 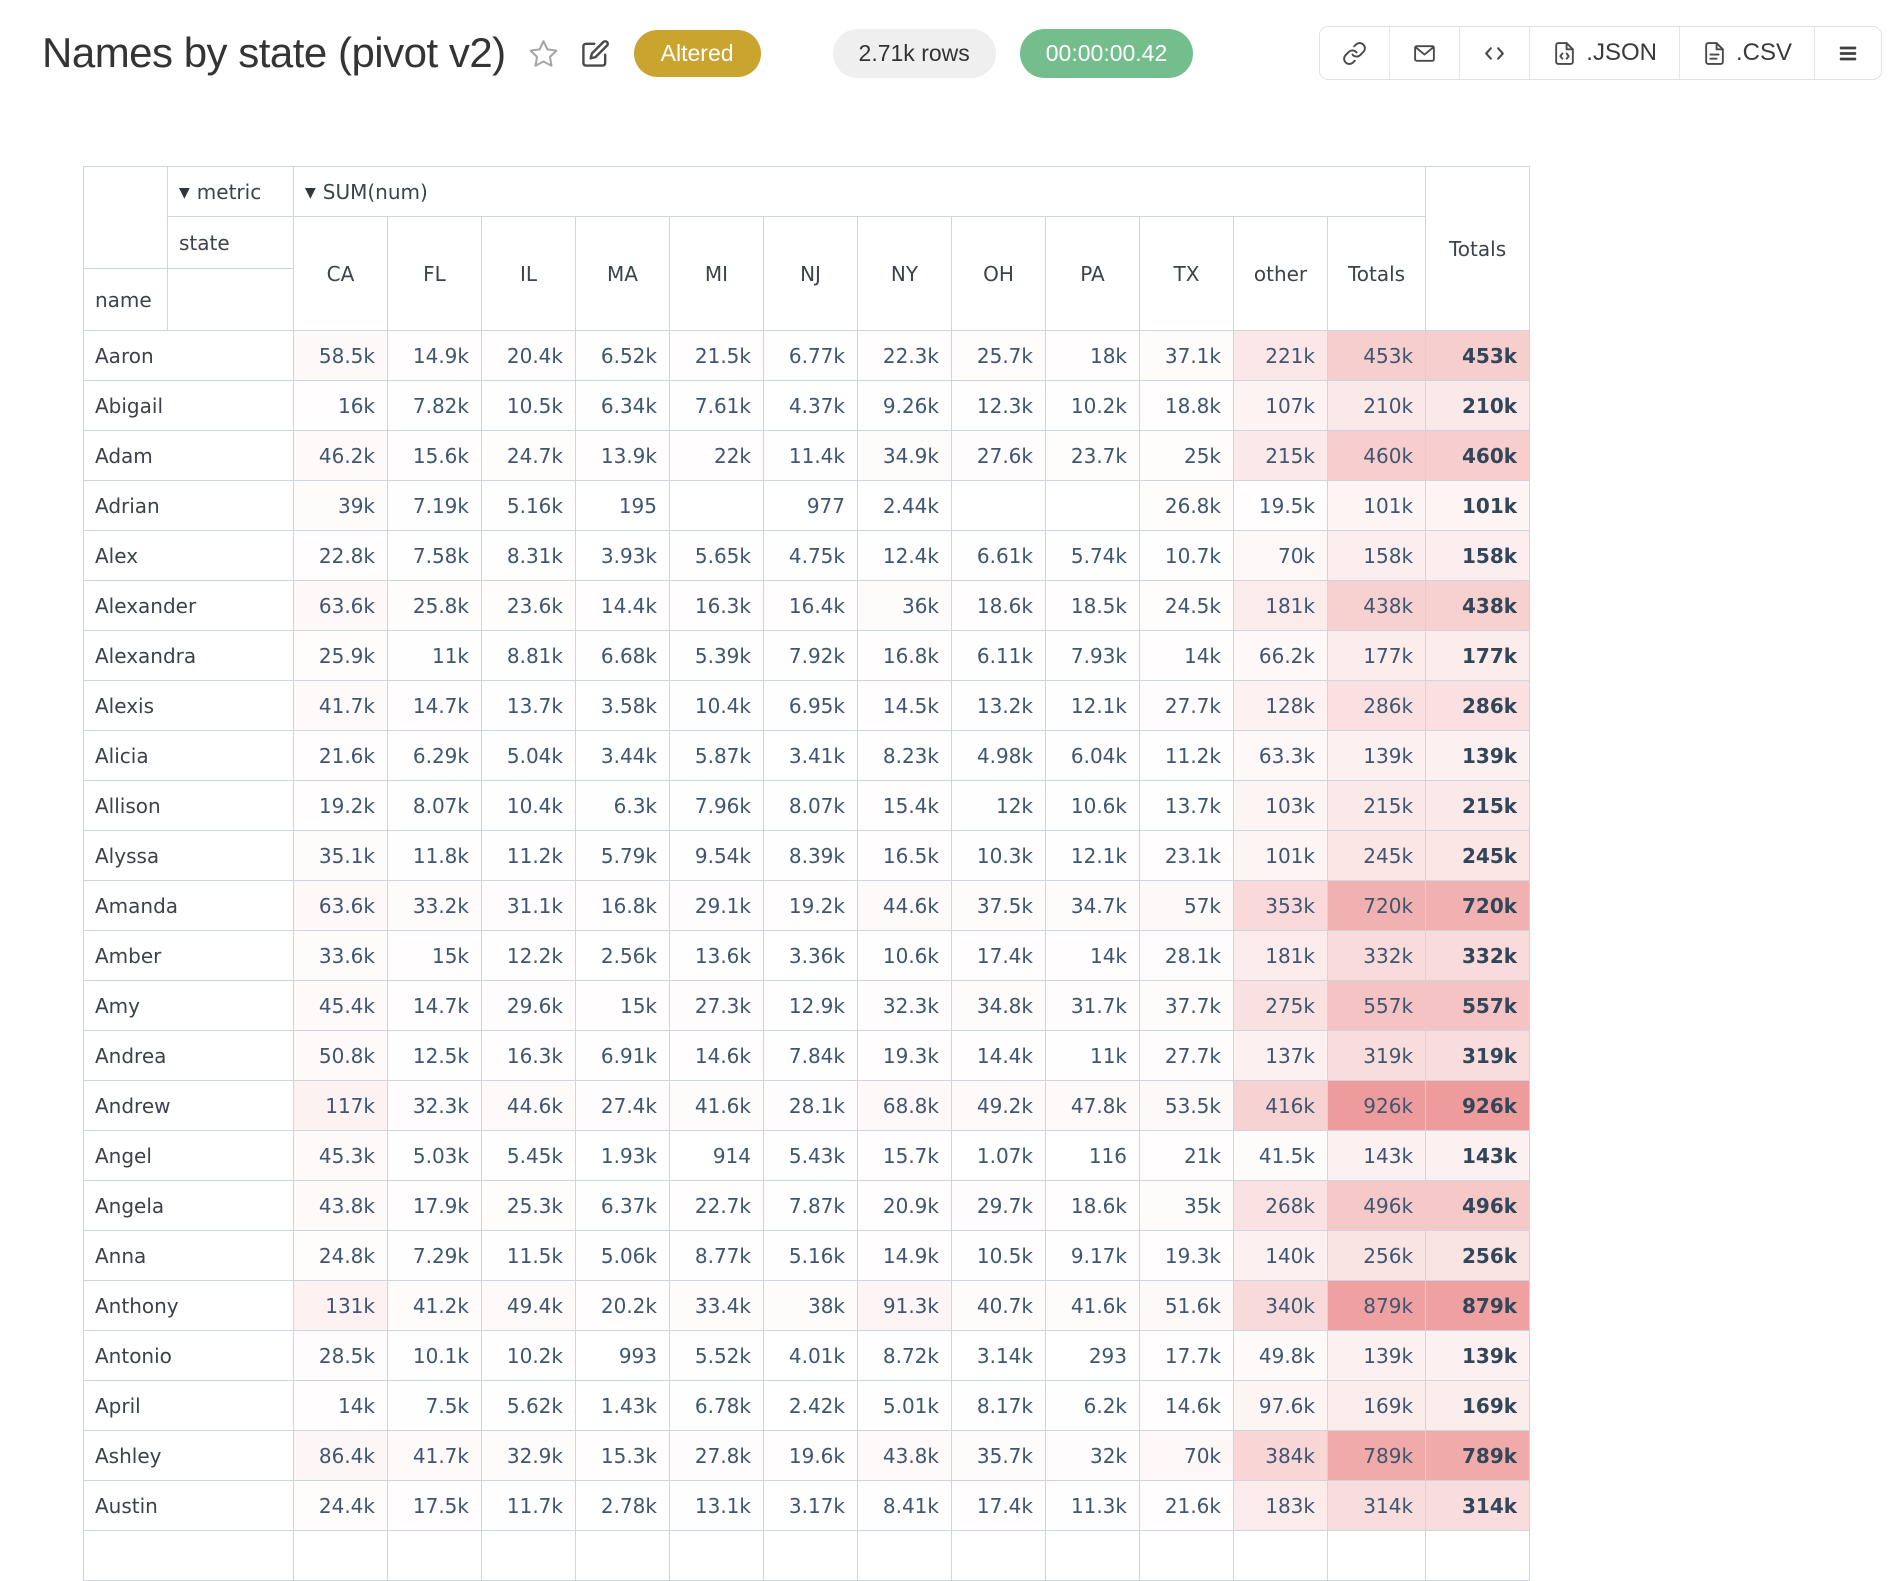 I want to click on pivot-value-cell: 66.2k, so click(x=1280, y=655).